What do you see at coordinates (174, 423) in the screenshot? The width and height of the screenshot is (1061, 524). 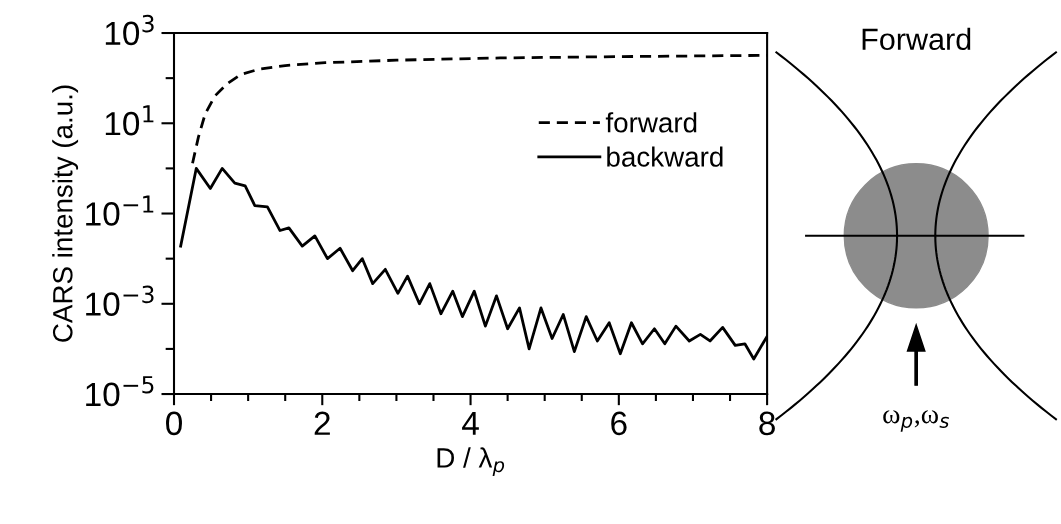 I see `x-tick-label: 0` at bounding box center [174, 423].